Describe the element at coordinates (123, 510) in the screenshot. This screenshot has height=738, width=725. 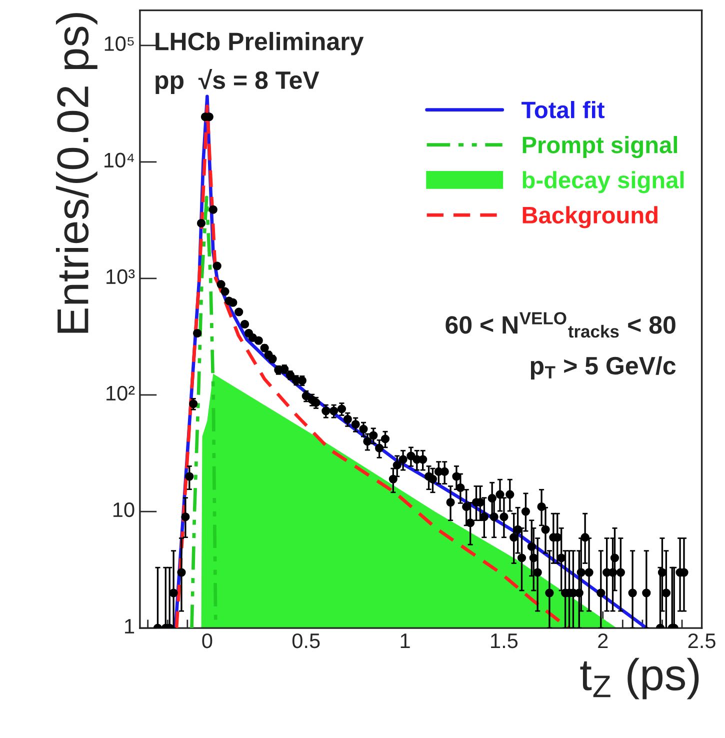
I see `y-tick-label: 10` at that location.